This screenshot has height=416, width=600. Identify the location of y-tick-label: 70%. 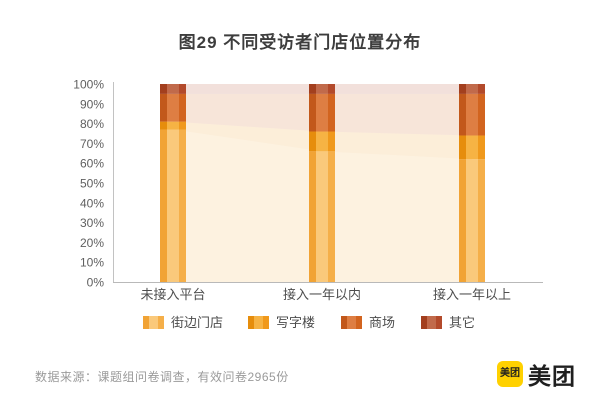
(92, 144).